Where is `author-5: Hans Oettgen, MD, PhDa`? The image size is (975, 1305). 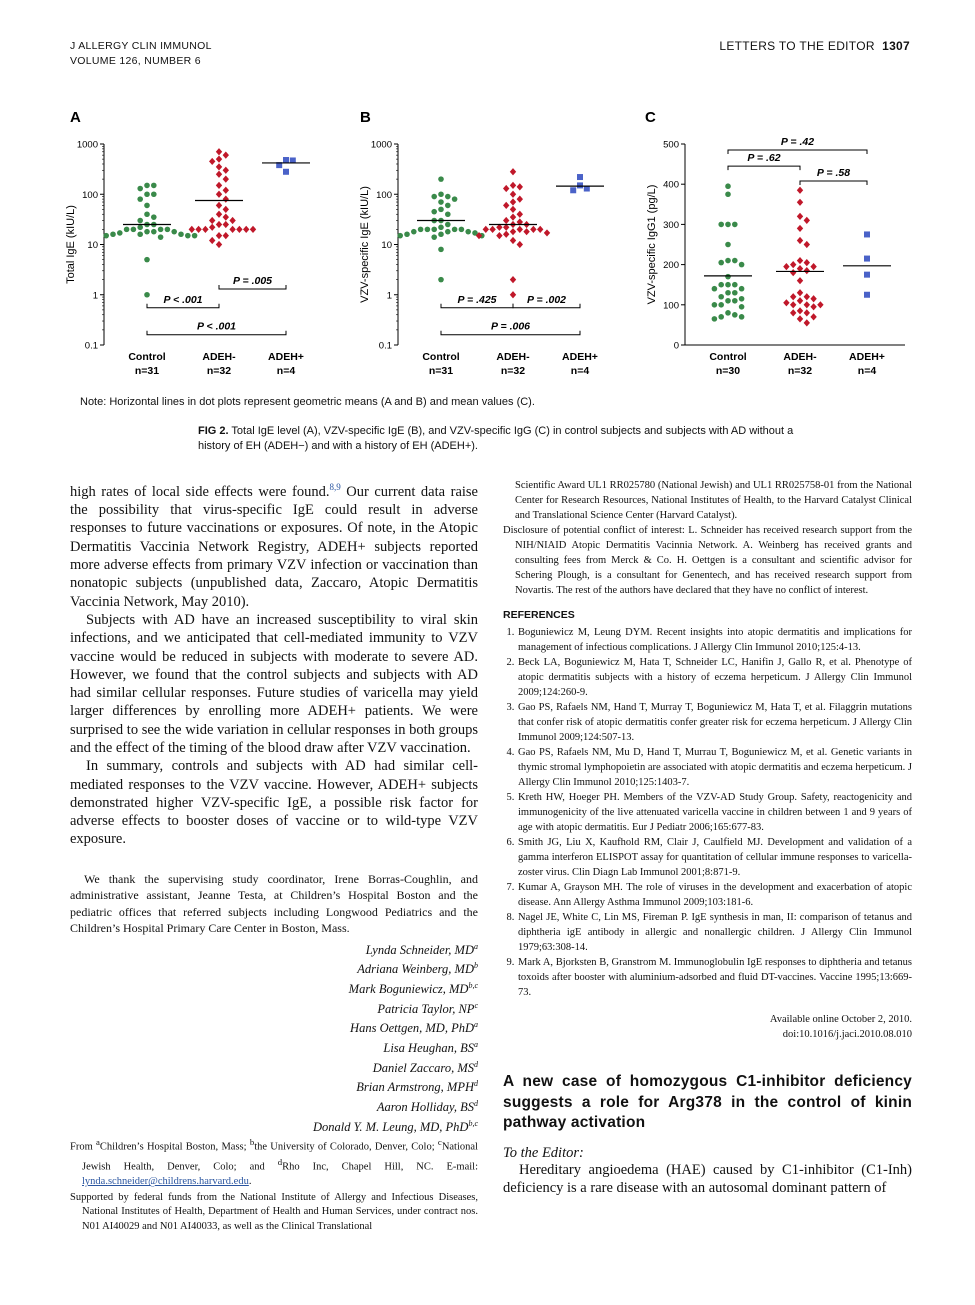 author-5: Hans Oettgen, MD, PhDa is located at coordinates (274, 1027).